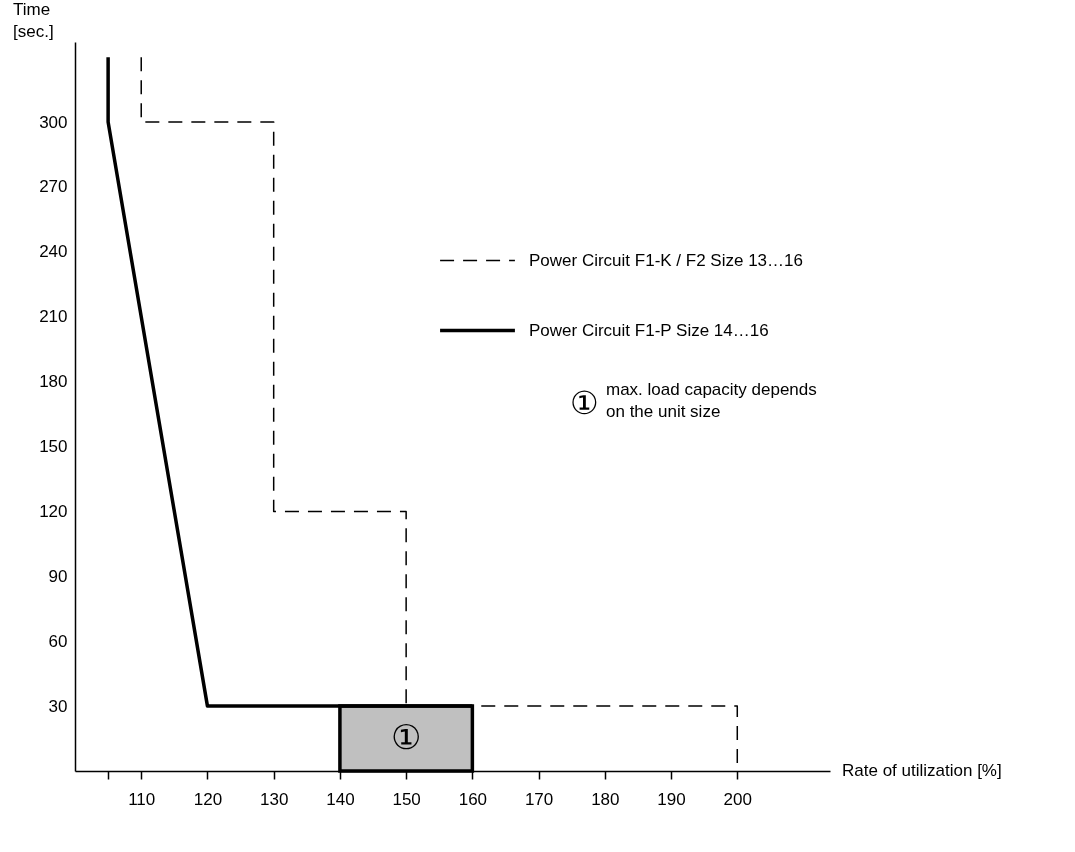  What do you see at coordinates (693, 400) in the screenshot?
I see `annotation: ① max. load capacity depends on the unit size` at bounding box center [693, 400].